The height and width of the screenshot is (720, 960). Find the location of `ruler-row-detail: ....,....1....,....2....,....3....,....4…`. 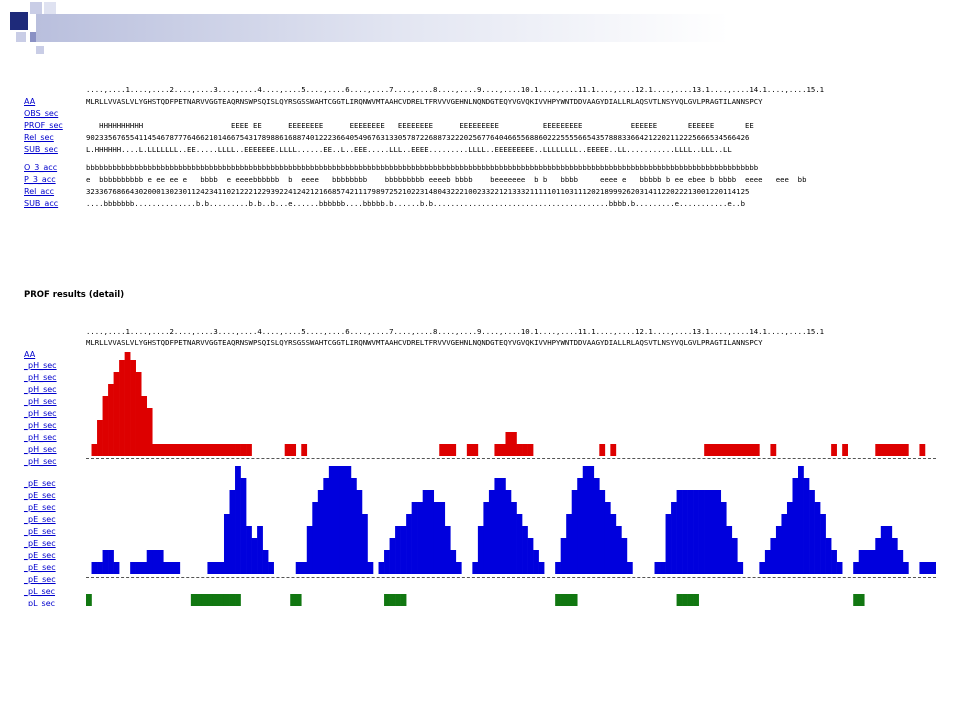

ruler-row-detail: ....,....1....,....2....,....3....,....4… is located at coordinates (422, 332).